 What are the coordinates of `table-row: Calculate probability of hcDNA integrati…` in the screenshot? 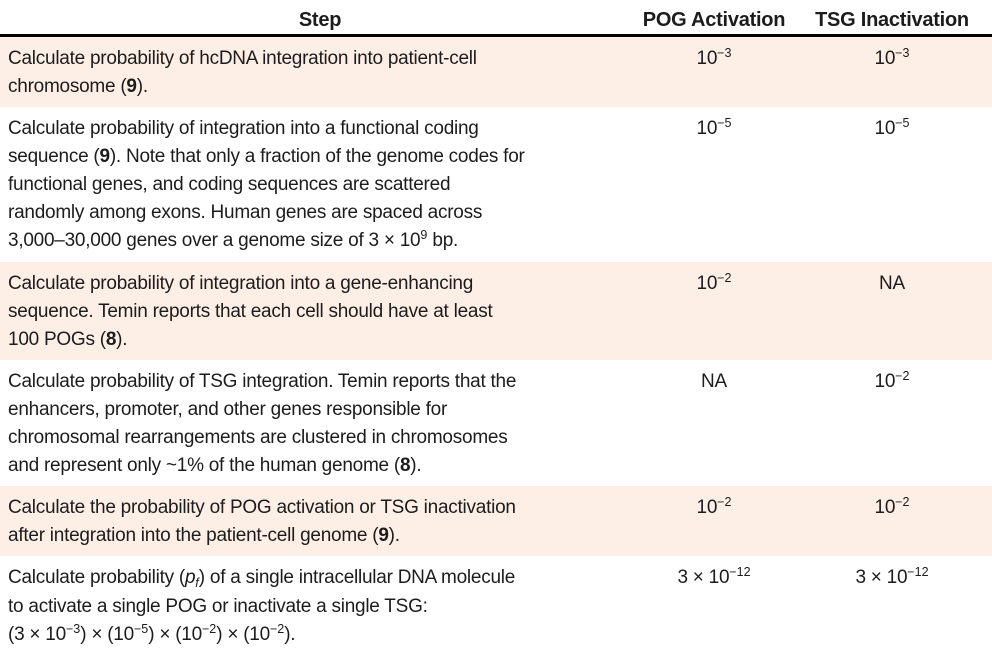 It's located at (496, 72).